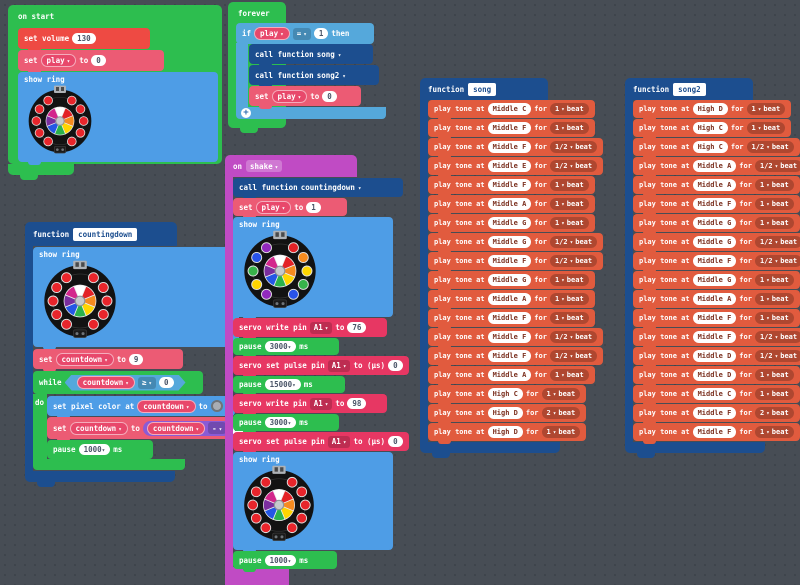  I want to click on function-song-header: function song, so click(484, 89).